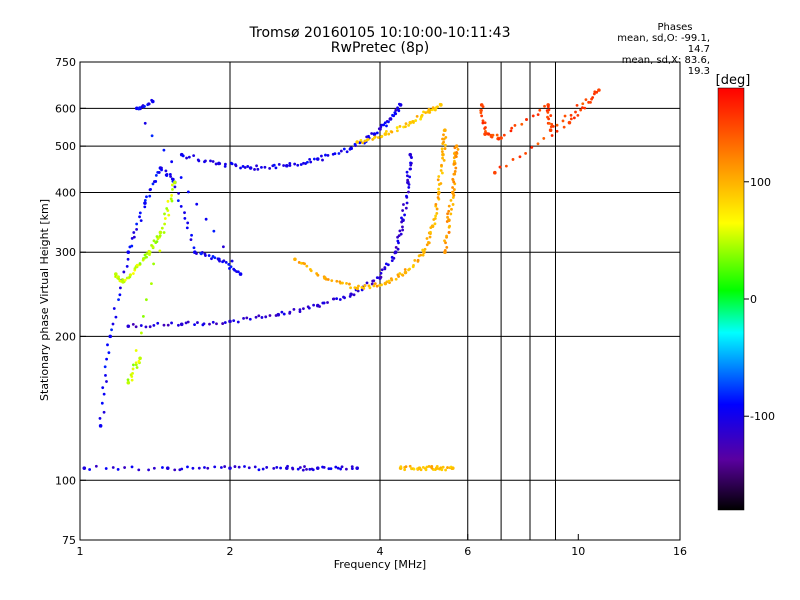 The height and width of the screenshot is (600, 800). Describe the element at coordinates (665, 66) in the screenshot. I see `phase-line-x: mean, sd,X: 83.6, 19.3` at that location.